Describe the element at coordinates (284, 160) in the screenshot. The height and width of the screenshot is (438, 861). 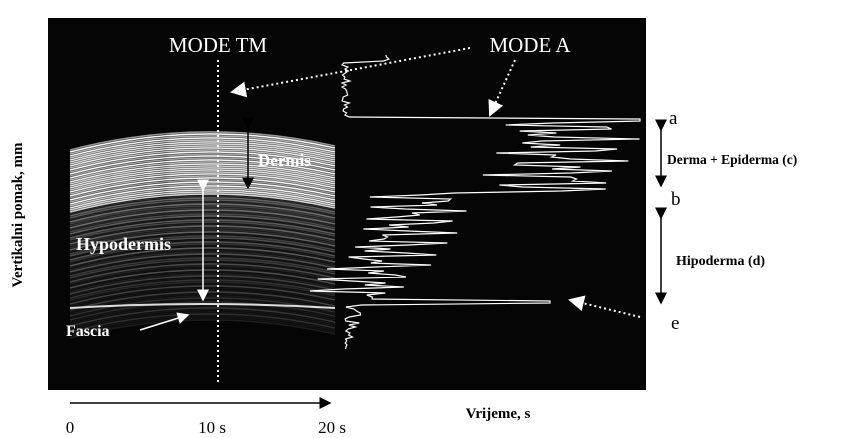
I see `dermis-label: Dermis` at that location.